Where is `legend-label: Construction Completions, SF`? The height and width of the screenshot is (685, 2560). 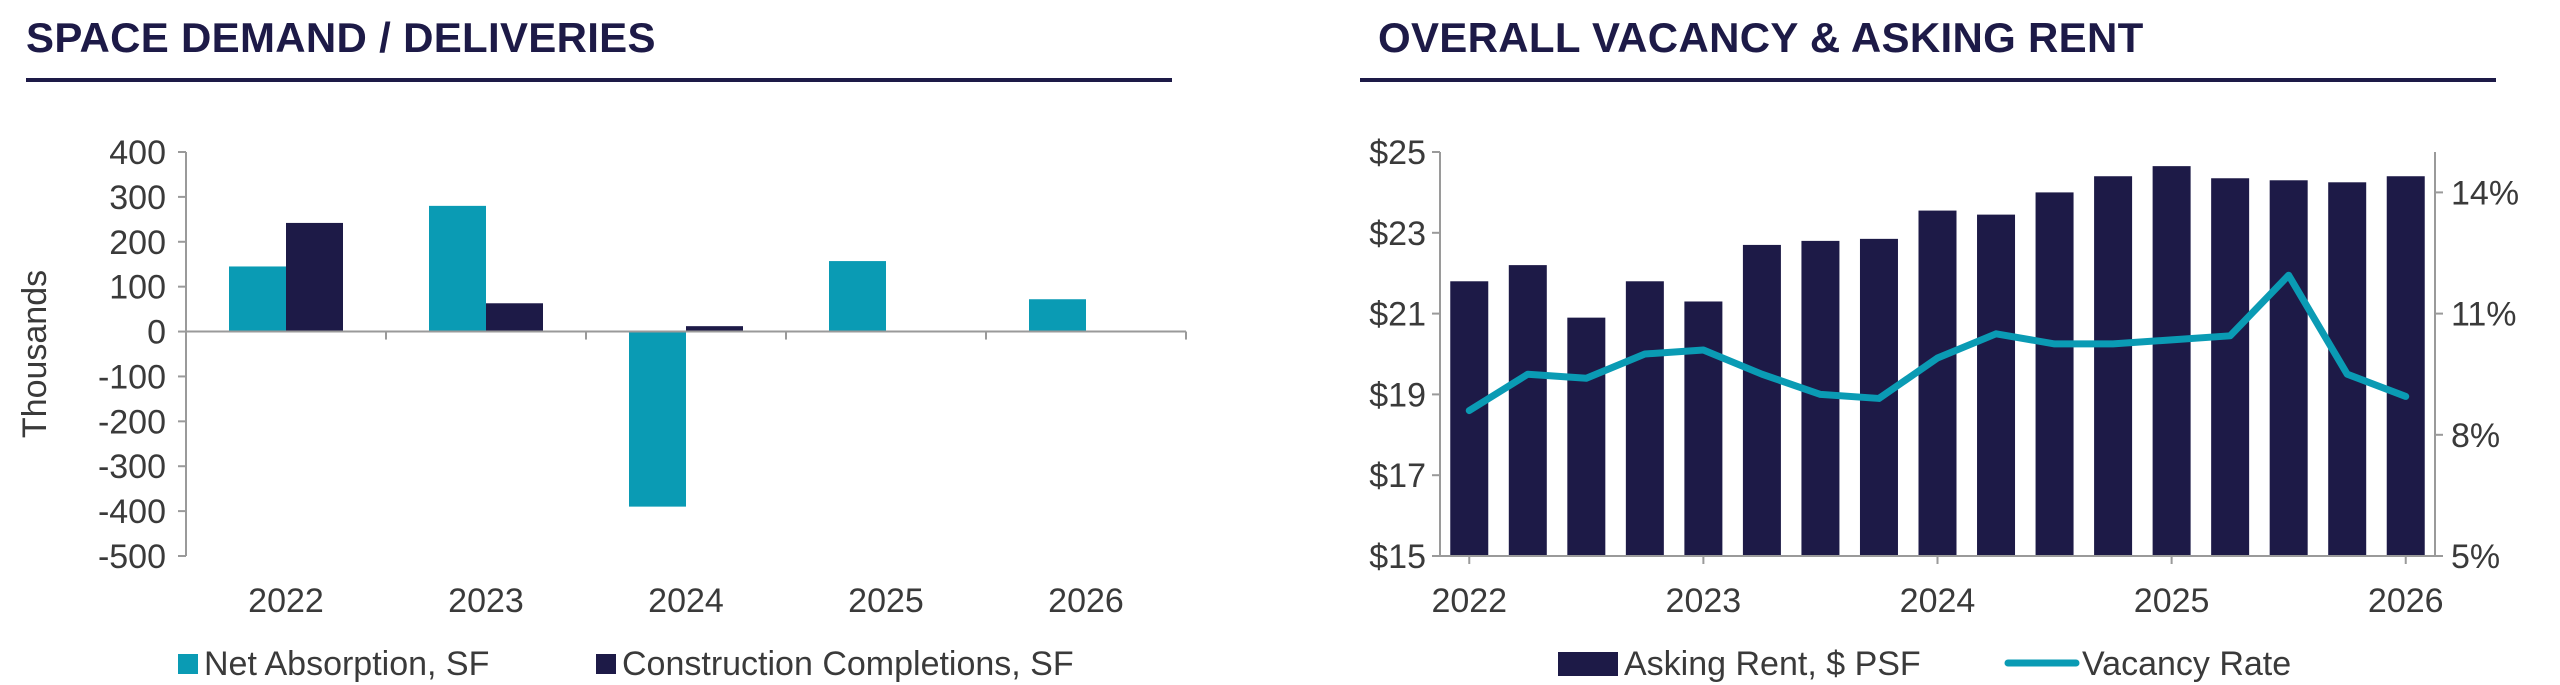 legend-label: Construction Completions, SF is located at coordinates (848, 664).